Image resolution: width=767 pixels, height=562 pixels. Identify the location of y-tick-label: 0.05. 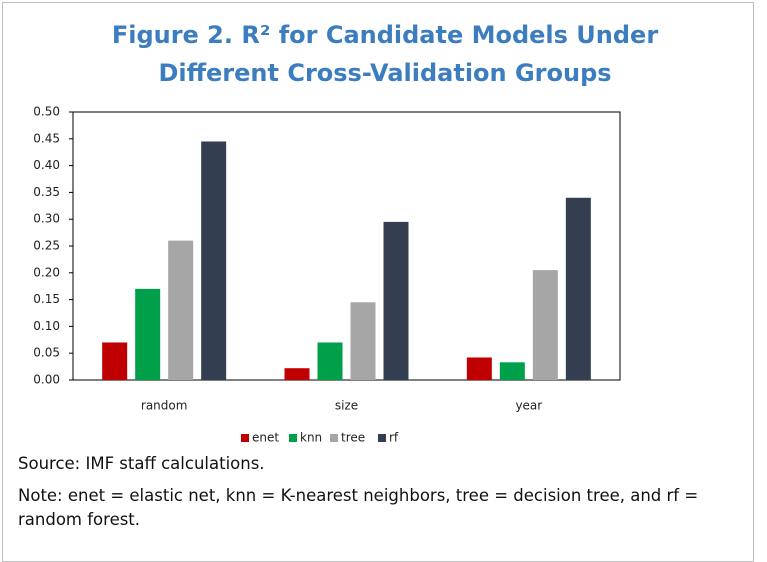
(46, 353).